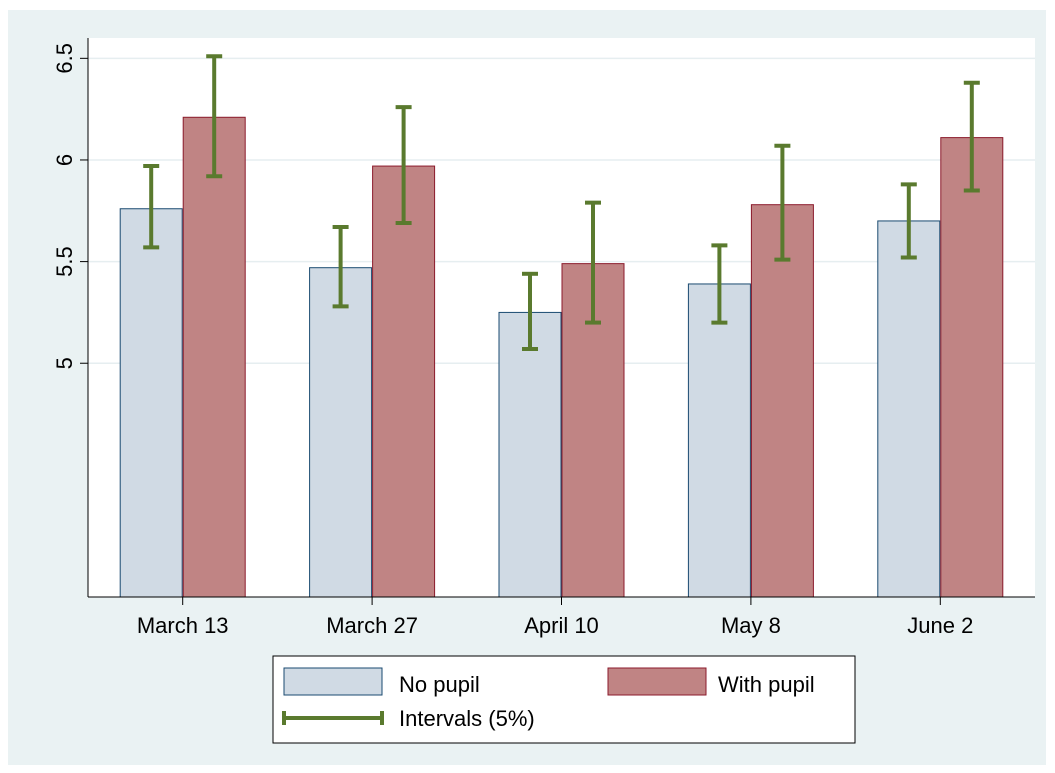  What do you see at coordinates (467, 718) in the screenshot?
I see `legend-label-intervals: Intervals (5%)` at bounding box center [467, 718].